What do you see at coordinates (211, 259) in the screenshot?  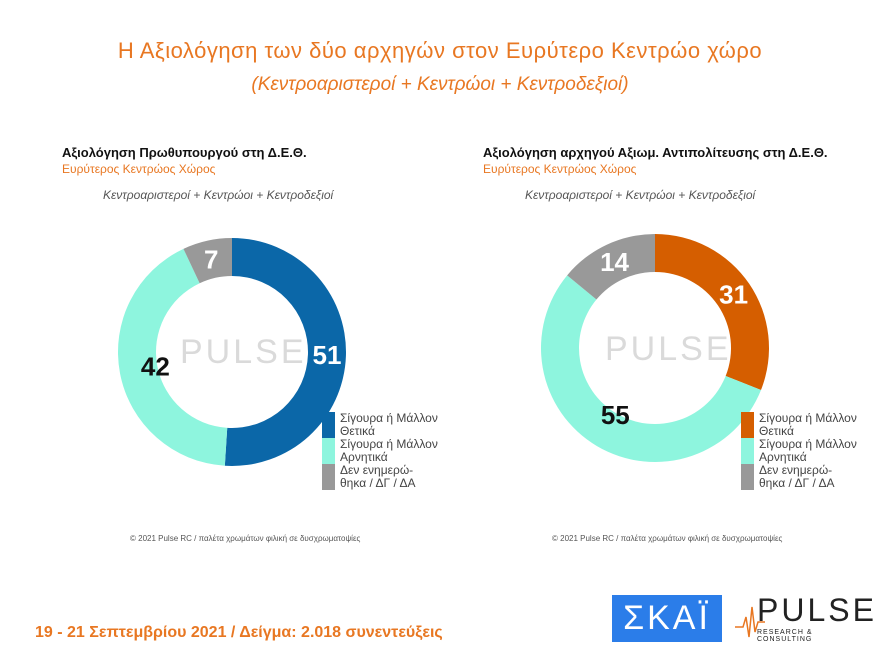 I see `data-label: 7` at bounding box center [211, 259].